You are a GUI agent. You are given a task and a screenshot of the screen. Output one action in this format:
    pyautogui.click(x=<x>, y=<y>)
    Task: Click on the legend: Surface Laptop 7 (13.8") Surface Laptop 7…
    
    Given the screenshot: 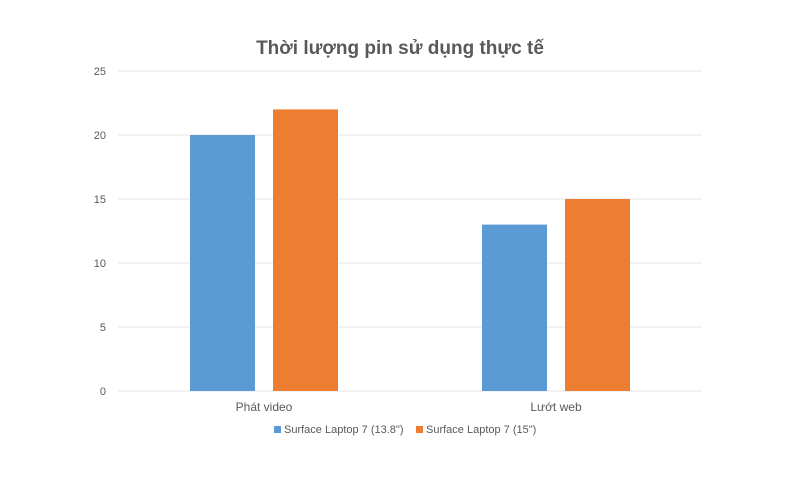 What is the action you would take?
    pyautogui.click(x=405, y=430)
    